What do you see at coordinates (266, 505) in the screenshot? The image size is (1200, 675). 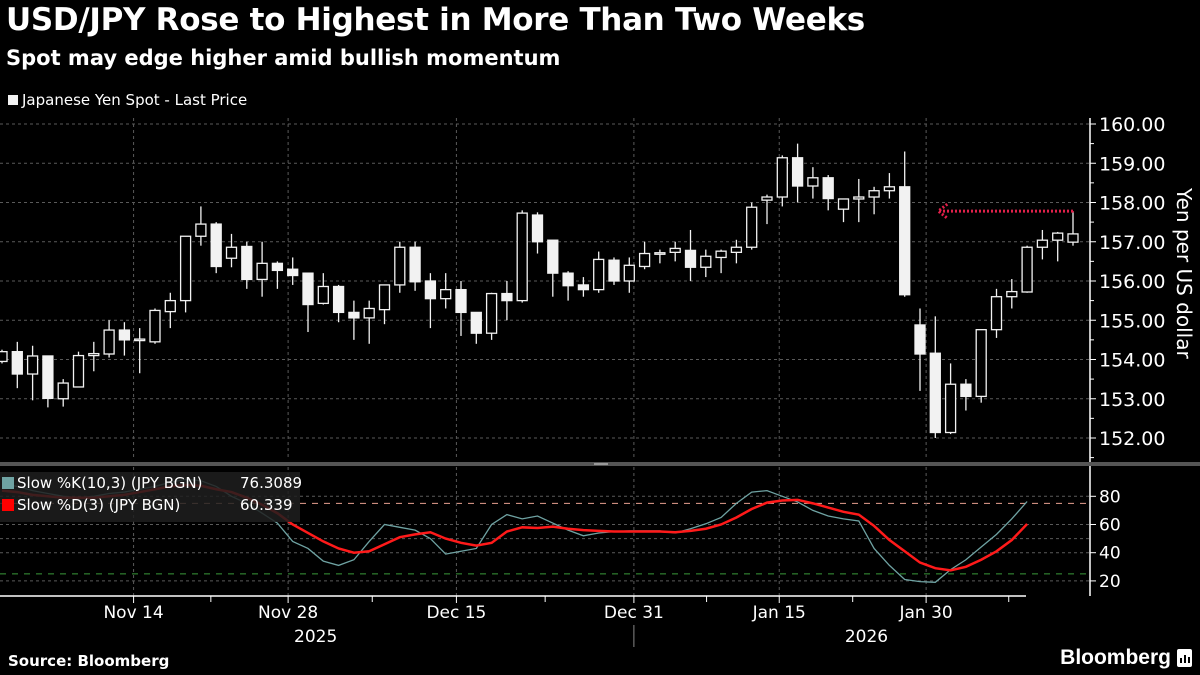 I see `legend-value-d: 60.339` at bounding box center [266, 505].